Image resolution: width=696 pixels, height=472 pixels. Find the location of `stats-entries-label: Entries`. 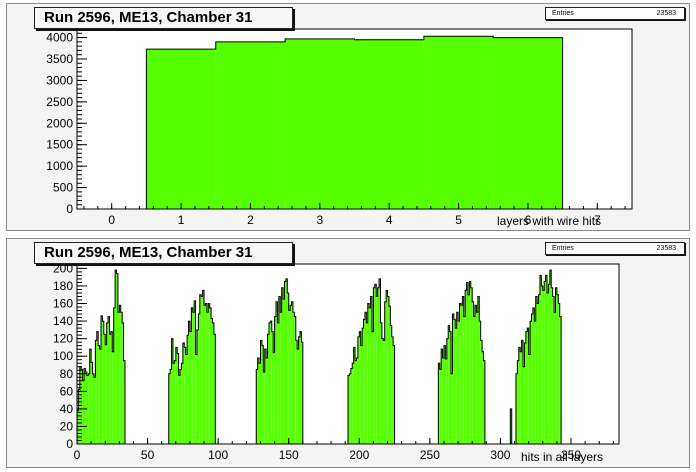

stats-entries-label: Entries is located at coordinates (563, 248).